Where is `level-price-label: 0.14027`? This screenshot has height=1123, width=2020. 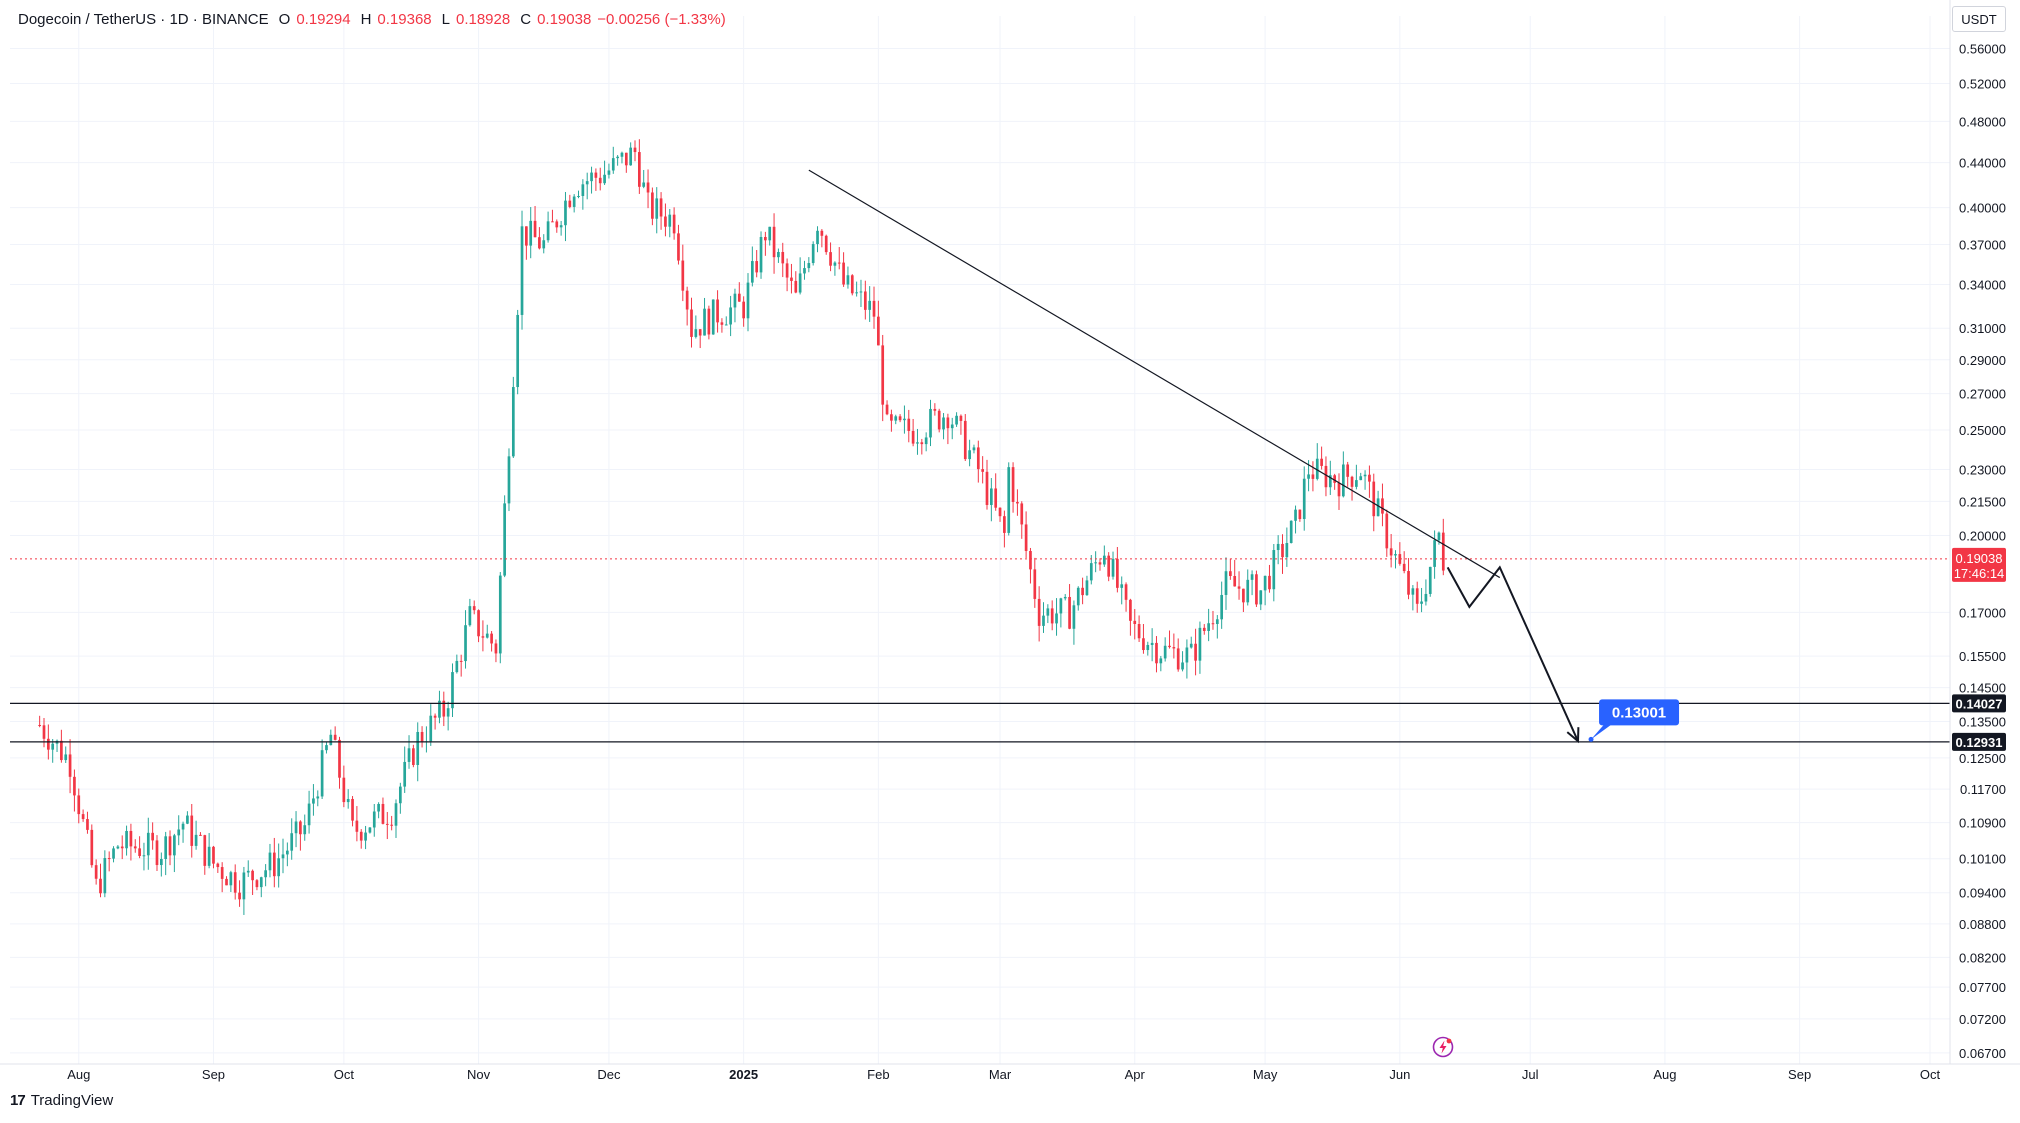
level-price-label: 0.14027 is located at coordinates (1979, 703).